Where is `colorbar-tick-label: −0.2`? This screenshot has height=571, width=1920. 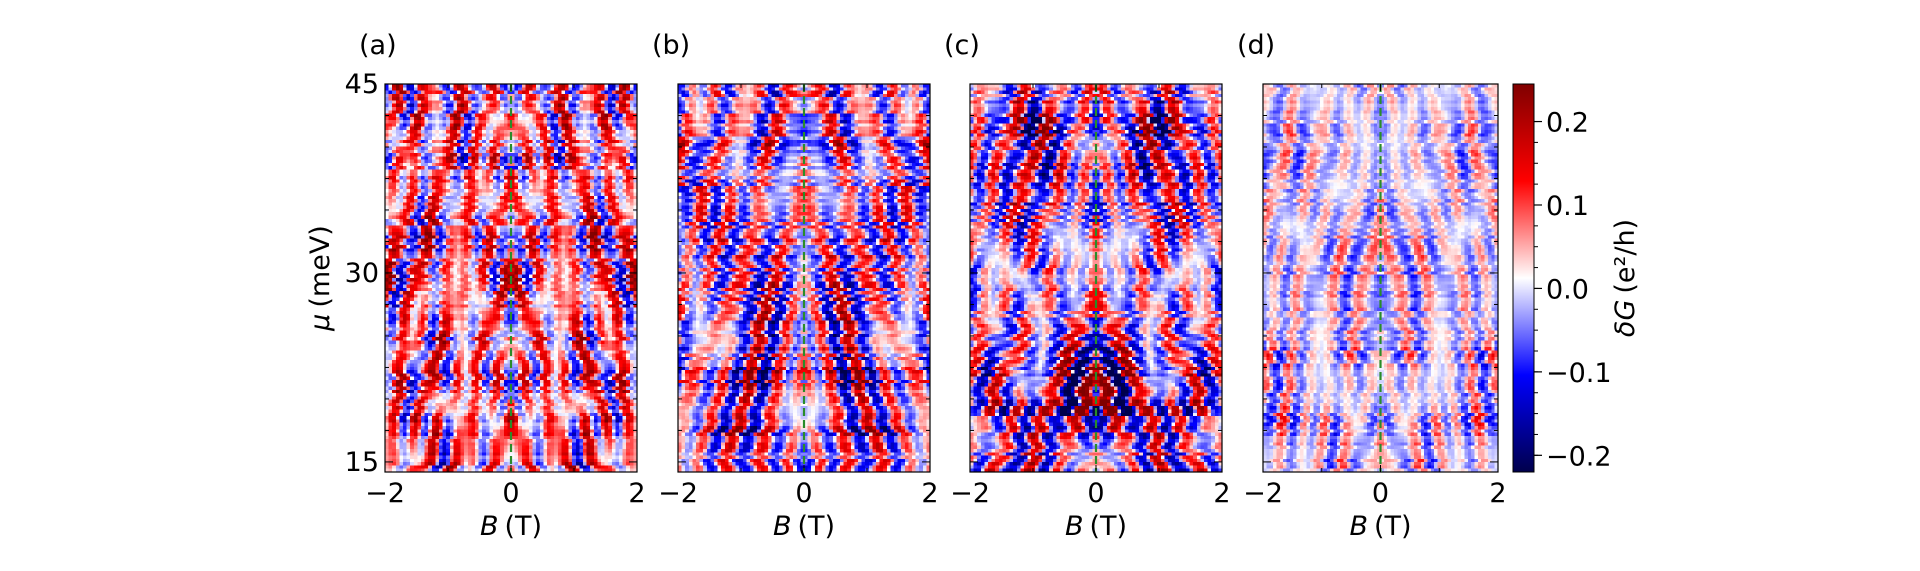 colorbar-tick-label: −0.2 is located at coordinates (1579, 456).